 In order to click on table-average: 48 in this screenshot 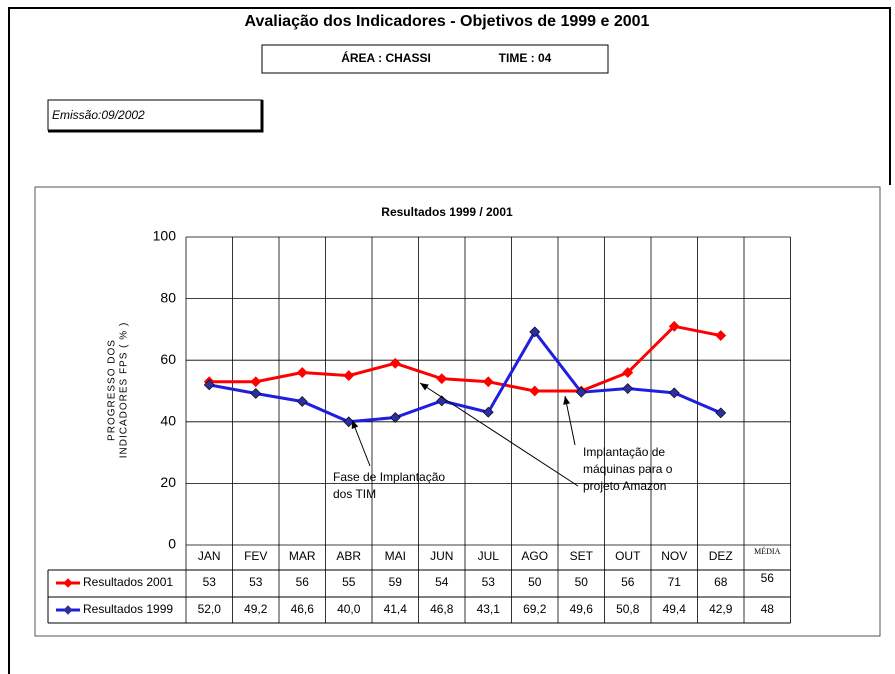, I will do `click(768, 609)`.